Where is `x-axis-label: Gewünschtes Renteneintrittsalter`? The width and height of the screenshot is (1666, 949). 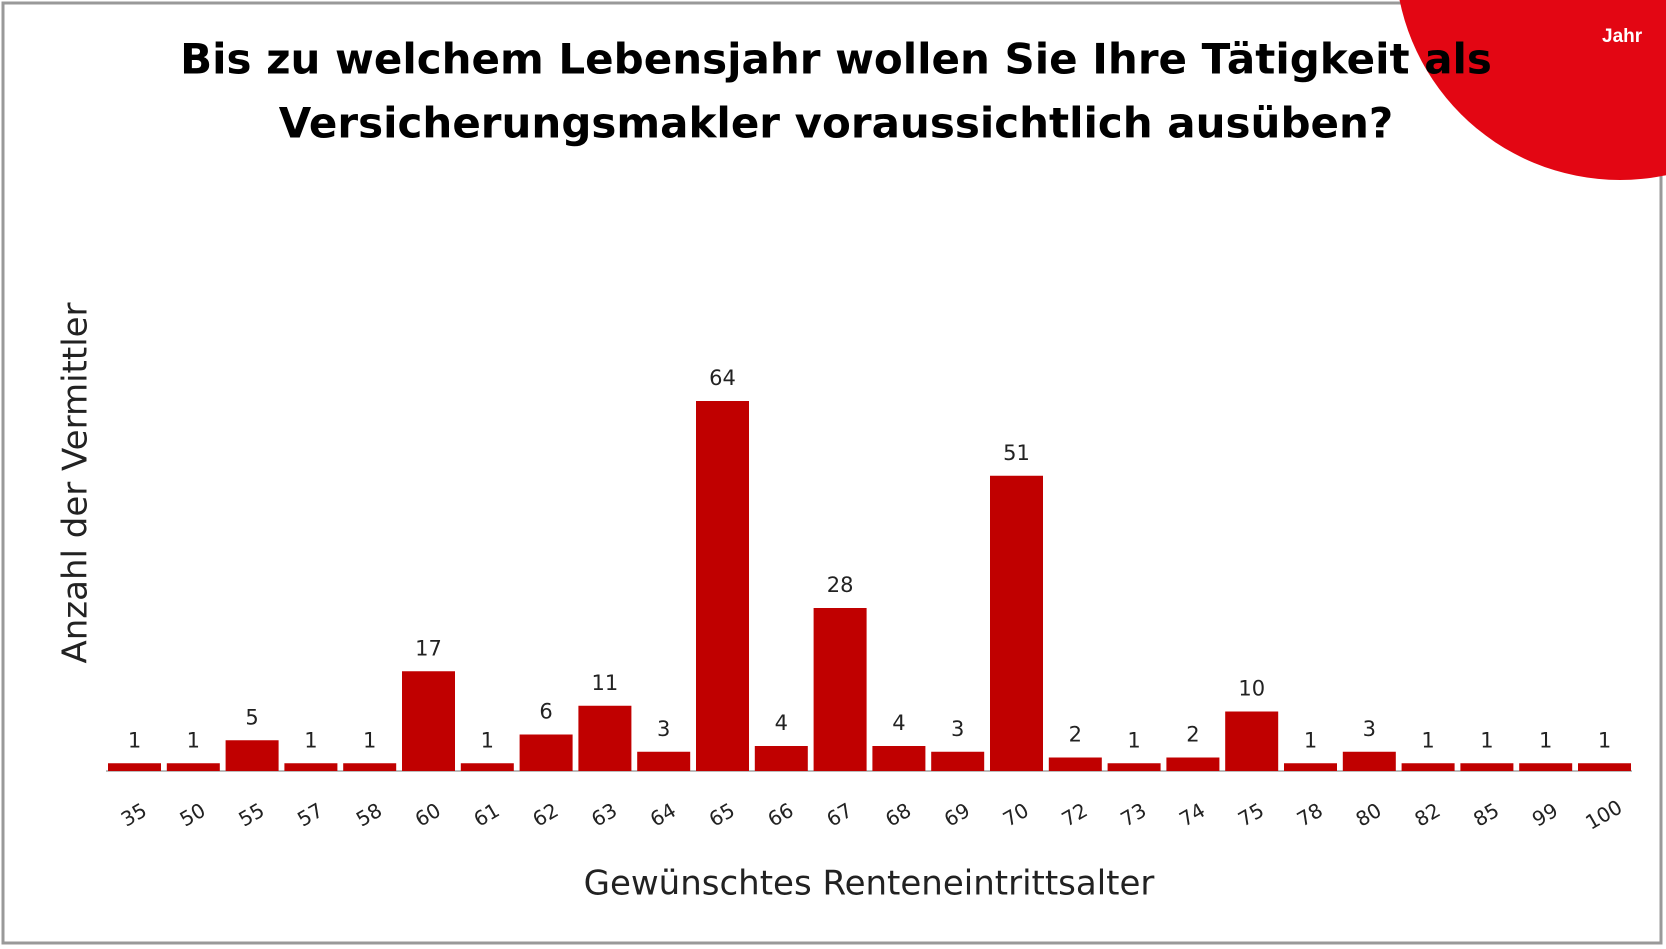
x-axis-label: Gewünschtes Renteneintrittsalter is located at coordinates (869, 884).